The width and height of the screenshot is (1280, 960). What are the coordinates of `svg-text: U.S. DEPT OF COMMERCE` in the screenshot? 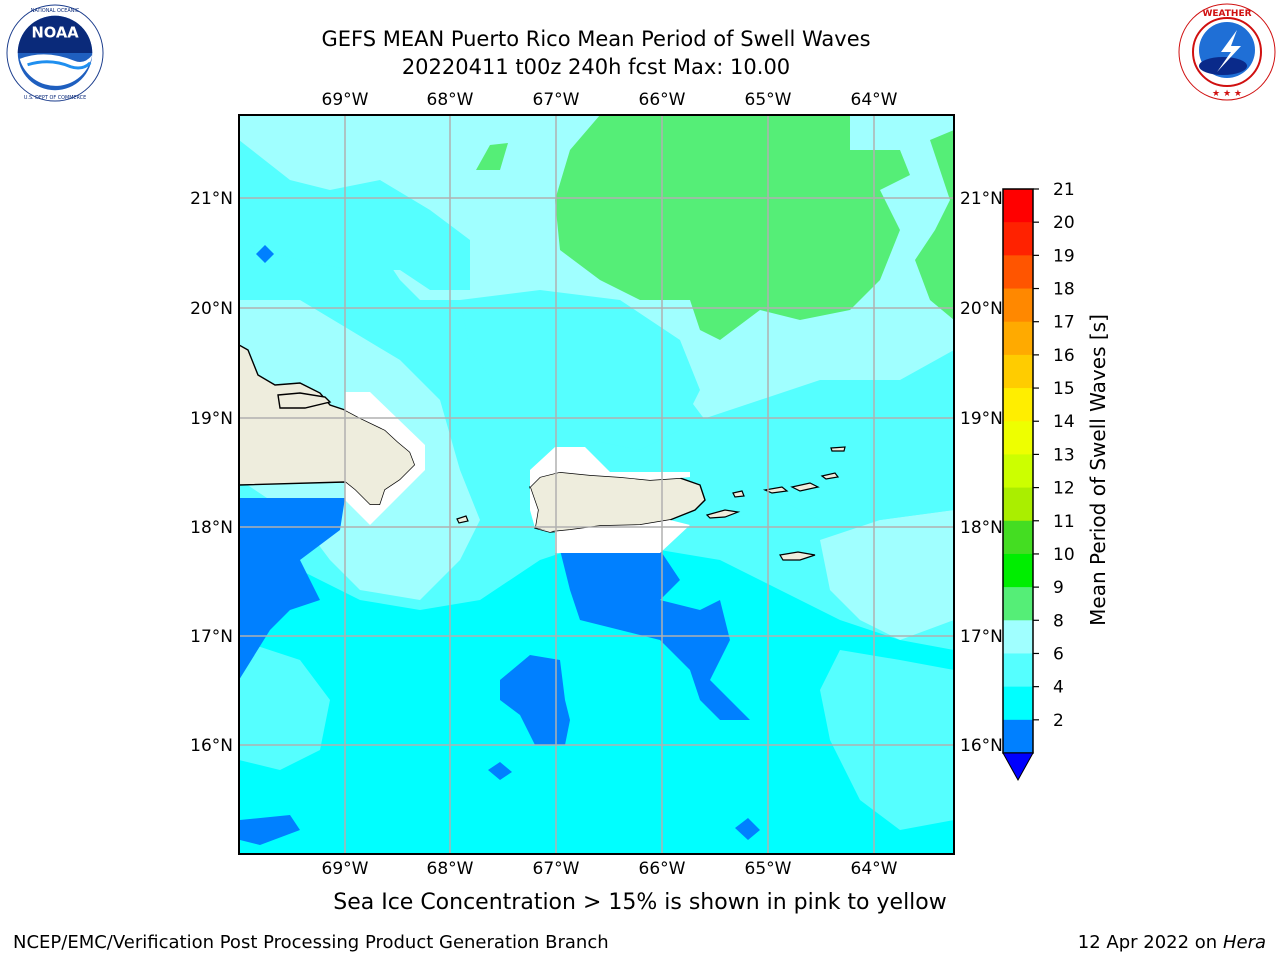 It's located at (55, 98).